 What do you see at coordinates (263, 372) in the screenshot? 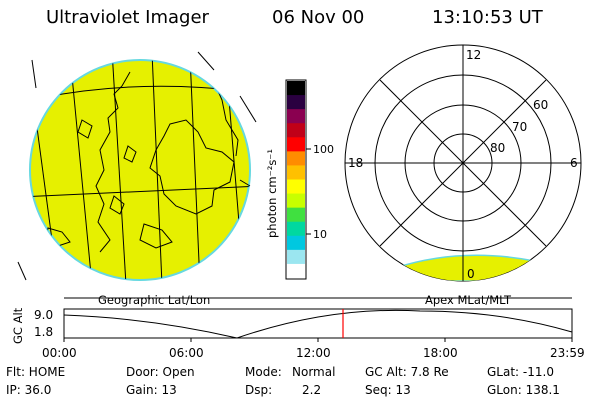
I see `mode-label: Mode:` at bounding box center [263, 372].